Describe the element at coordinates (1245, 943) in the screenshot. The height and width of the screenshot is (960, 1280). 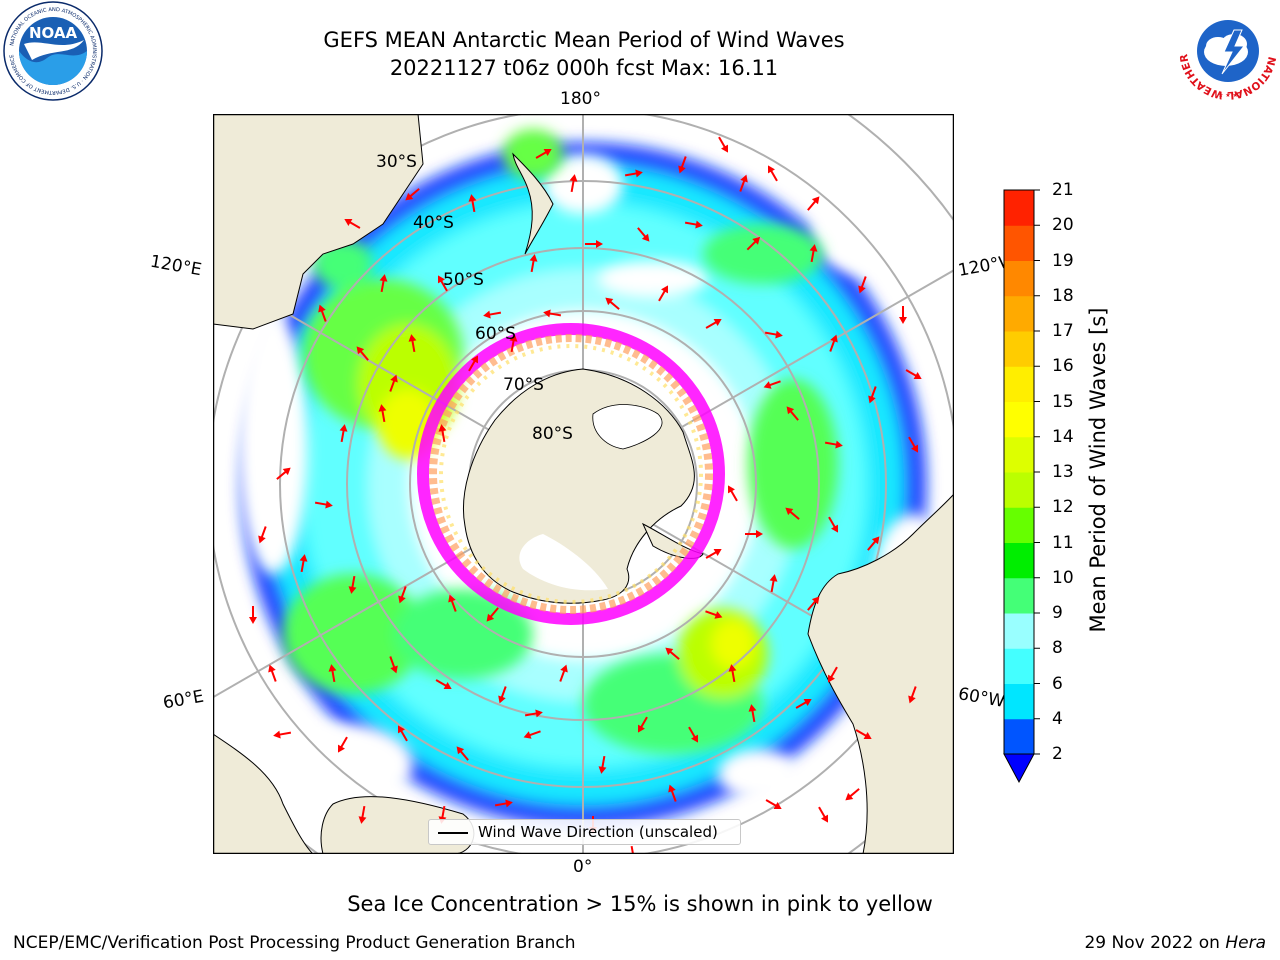
I see `footer-system: Hera` at that location.